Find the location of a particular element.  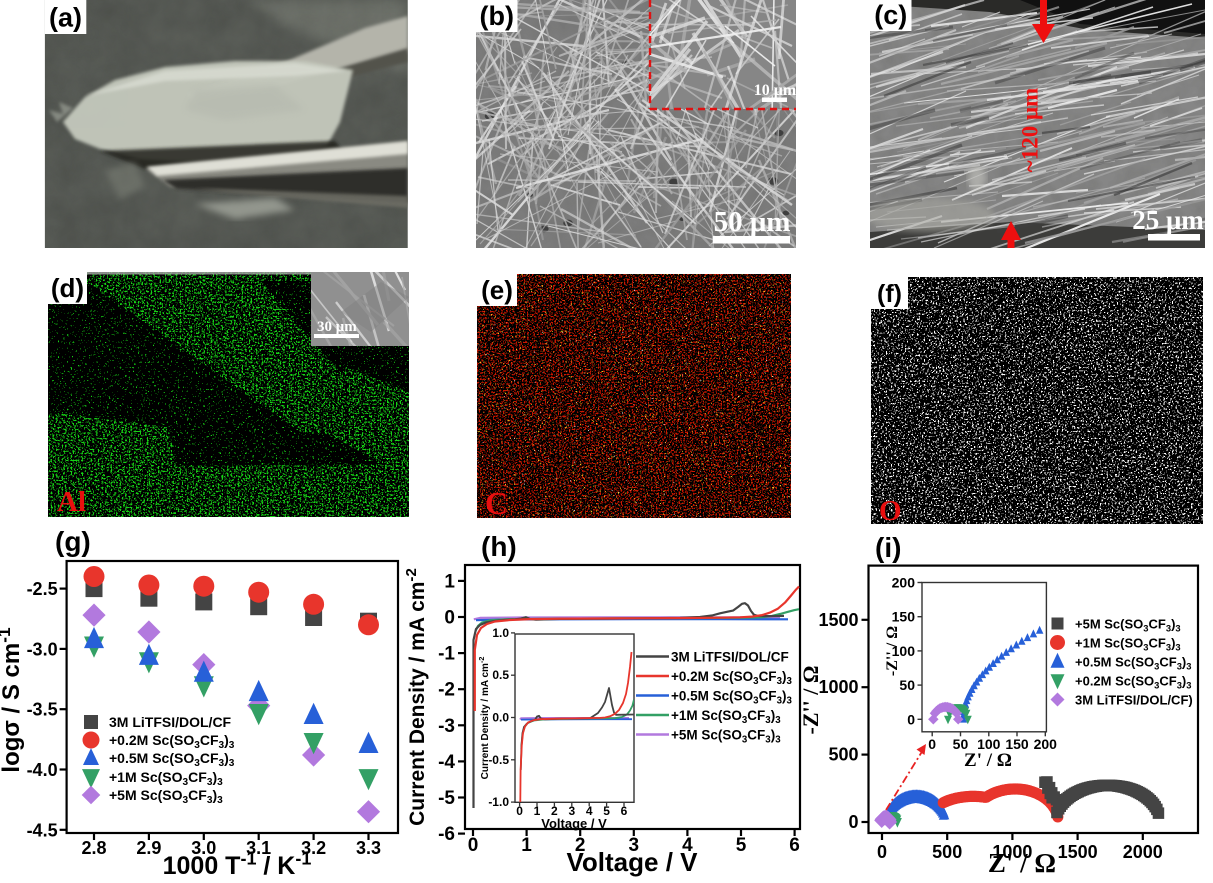

svg-text: -3 is located at coordinates (446, 726).